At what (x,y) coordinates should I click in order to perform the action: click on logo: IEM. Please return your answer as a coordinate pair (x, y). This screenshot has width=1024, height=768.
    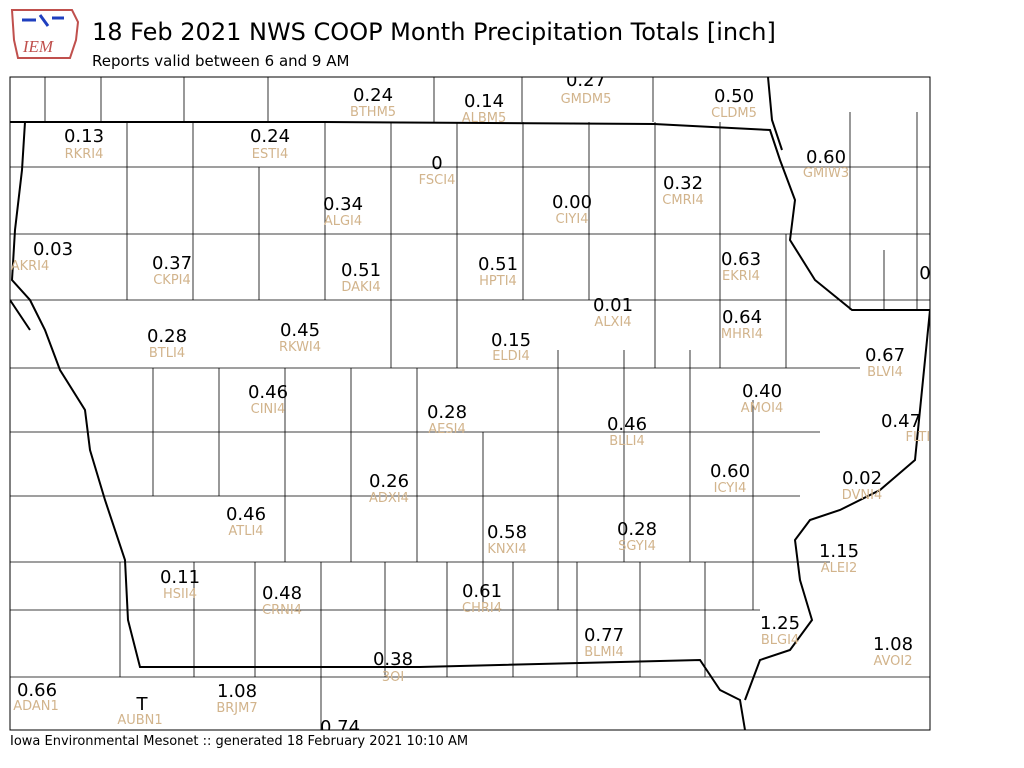
    Looking at the image, I should click on (45, 34).